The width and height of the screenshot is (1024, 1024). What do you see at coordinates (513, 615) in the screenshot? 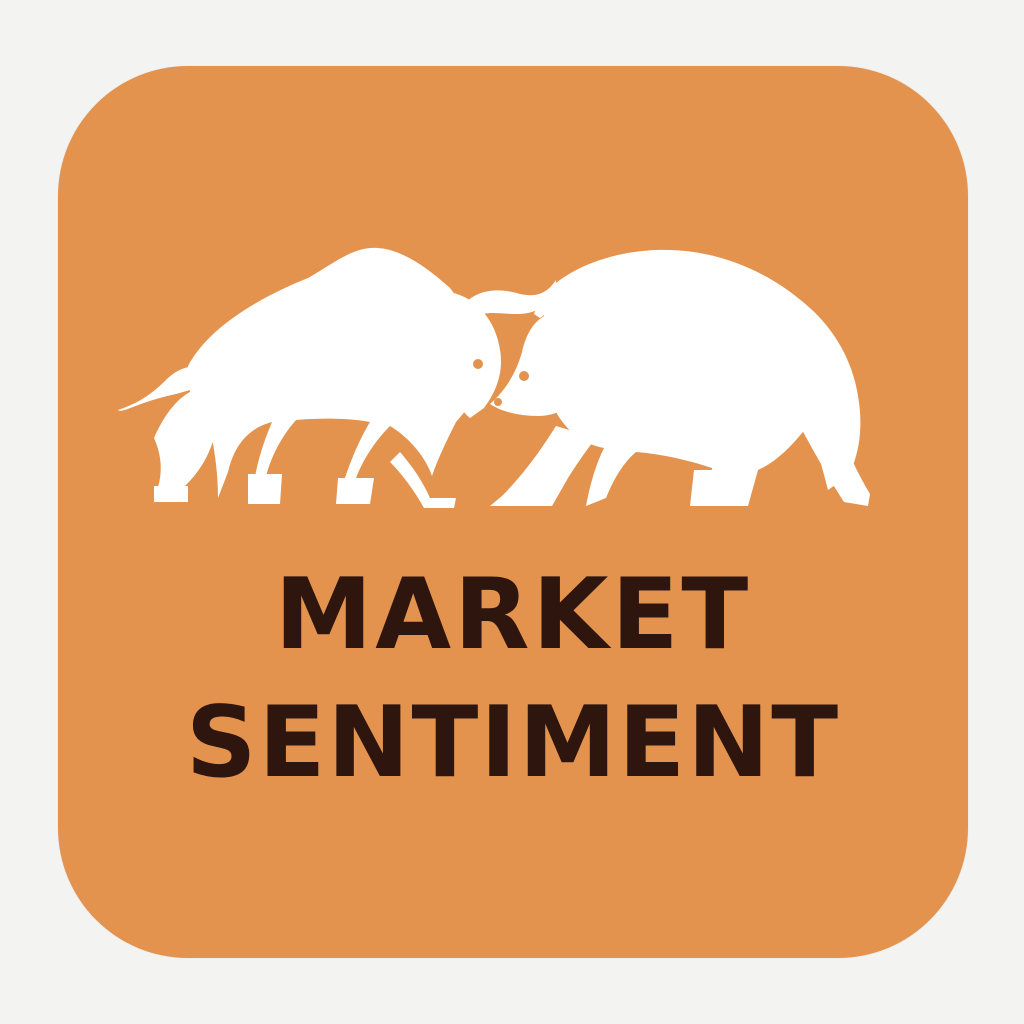
I see `title-line-market: MARKET` at bounding box center [513, 615].